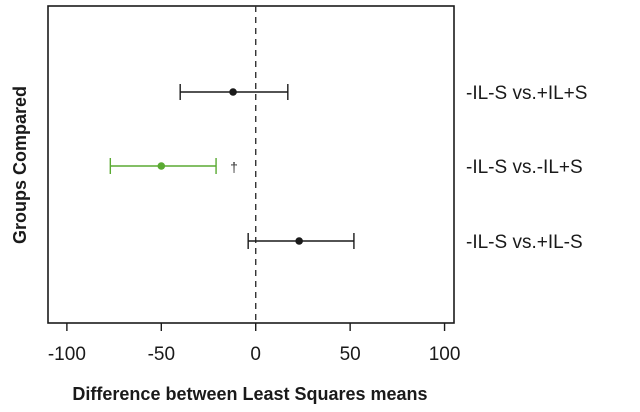  What do you see at coordinates (350, 354) in the screenshot?
I see `x-tick-label: 50` at bounding box center [350, 354].